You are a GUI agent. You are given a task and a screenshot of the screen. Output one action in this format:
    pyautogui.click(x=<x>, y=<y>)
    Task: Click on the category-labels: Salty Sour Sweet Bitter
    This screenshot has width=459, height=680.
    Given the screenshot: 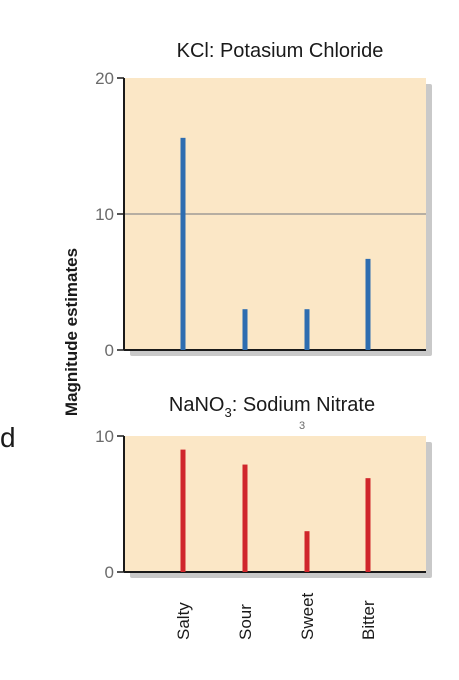 What is the action you would take?
    pyautogui.click(x=276, y=616)
    